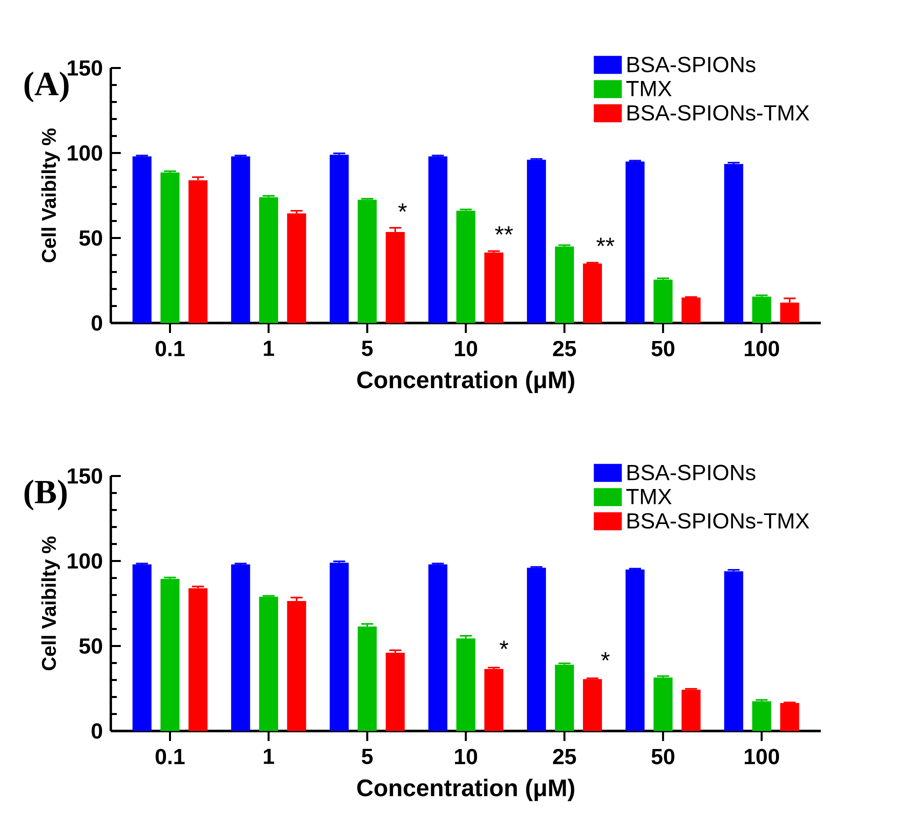 The height and width of the screenshot is (819, 900). What do you see at coordinates (46, 87) in the screenshot?
I see `chart-title: (A)` at bounding box center [46, 87].